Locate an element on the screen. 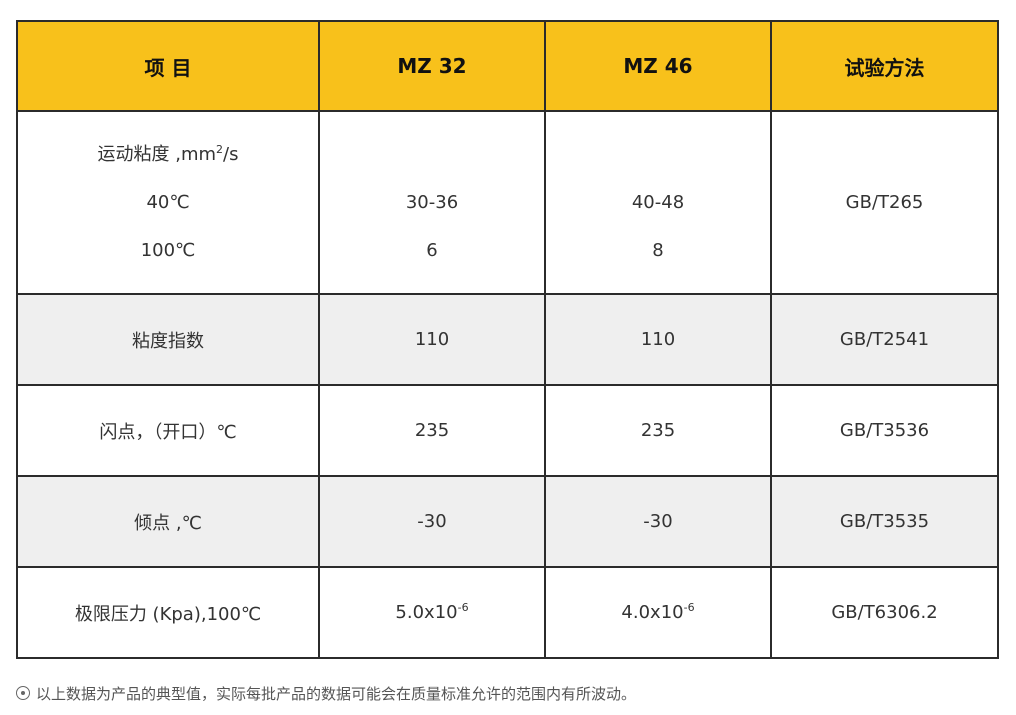 The height and width of the screenshot is (715, 1016). cell-mz32: -30 is located at coordinates (432, 521).